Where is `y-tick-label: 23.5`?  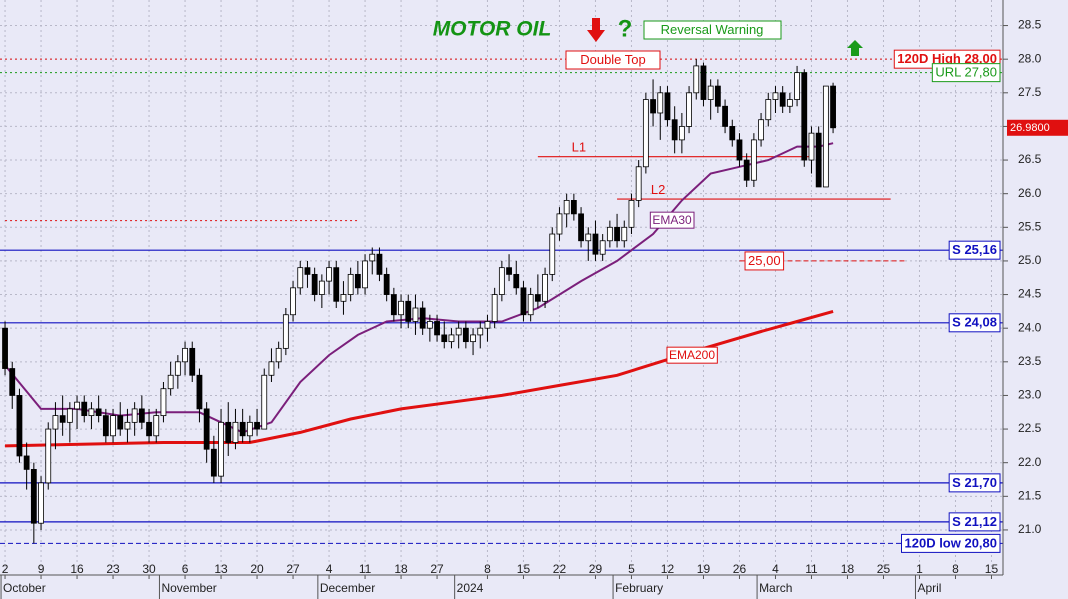 y-tick-label: 23.5 is located at coordinates (1030, 361).